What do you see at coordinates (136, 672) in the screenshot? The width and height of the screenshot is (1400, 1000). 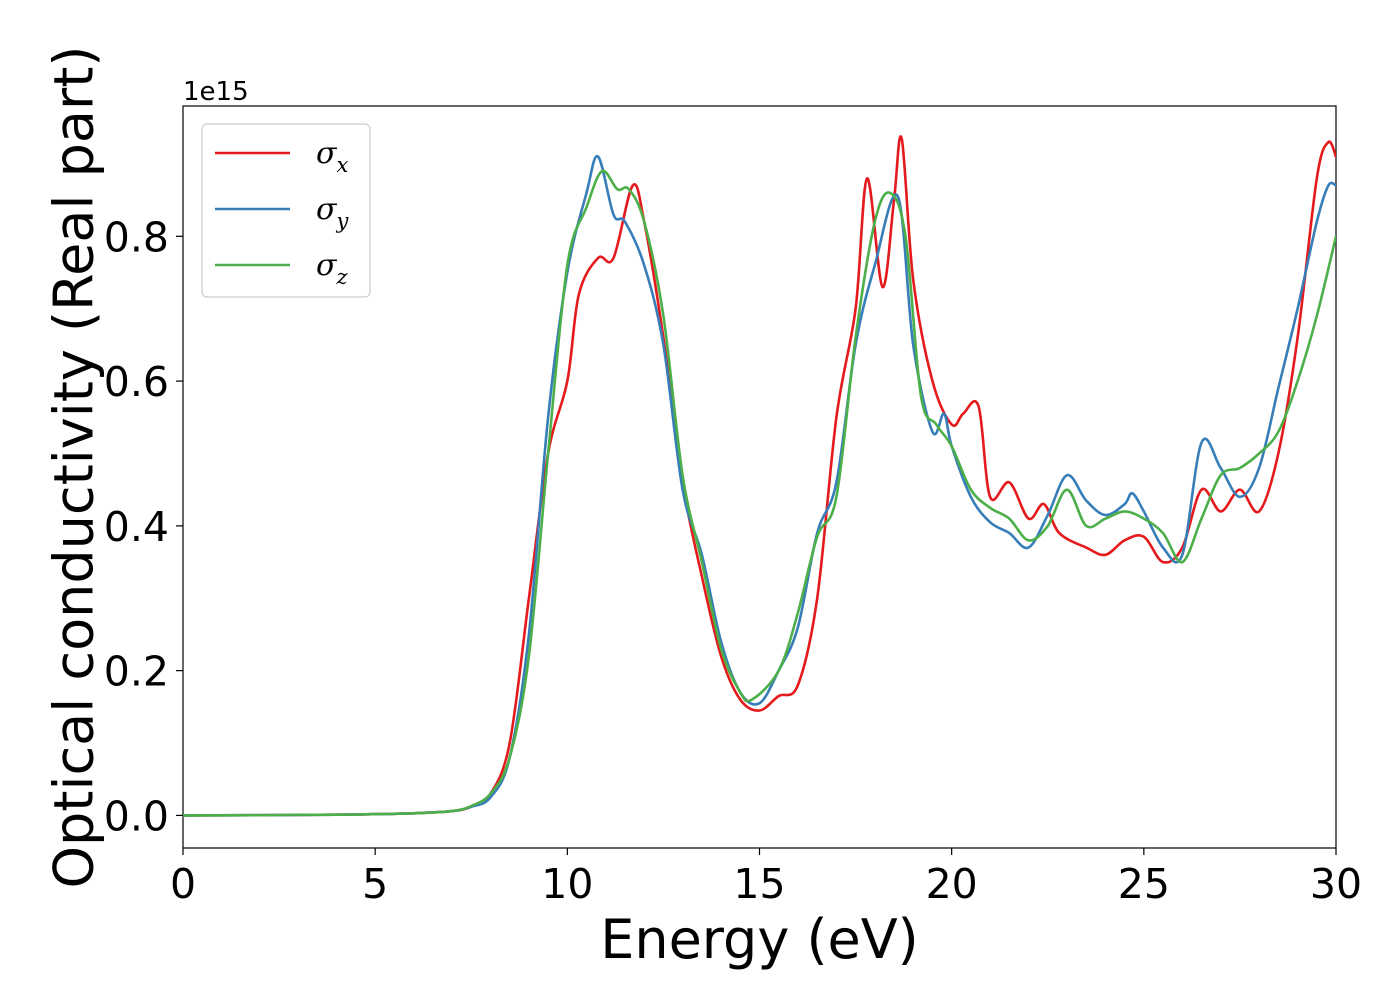 I see `y-tick-label: 0.2` at bounding box center [136, 672].